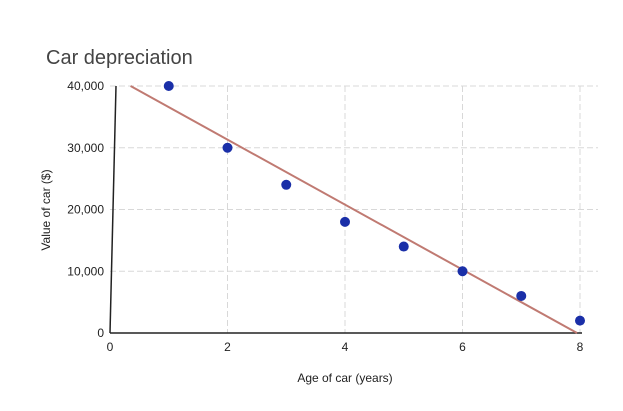 Image resolution: width=623 pixels, height=411 pixels. I want to click on y-tick-label: 20,000, so click(85, 210).